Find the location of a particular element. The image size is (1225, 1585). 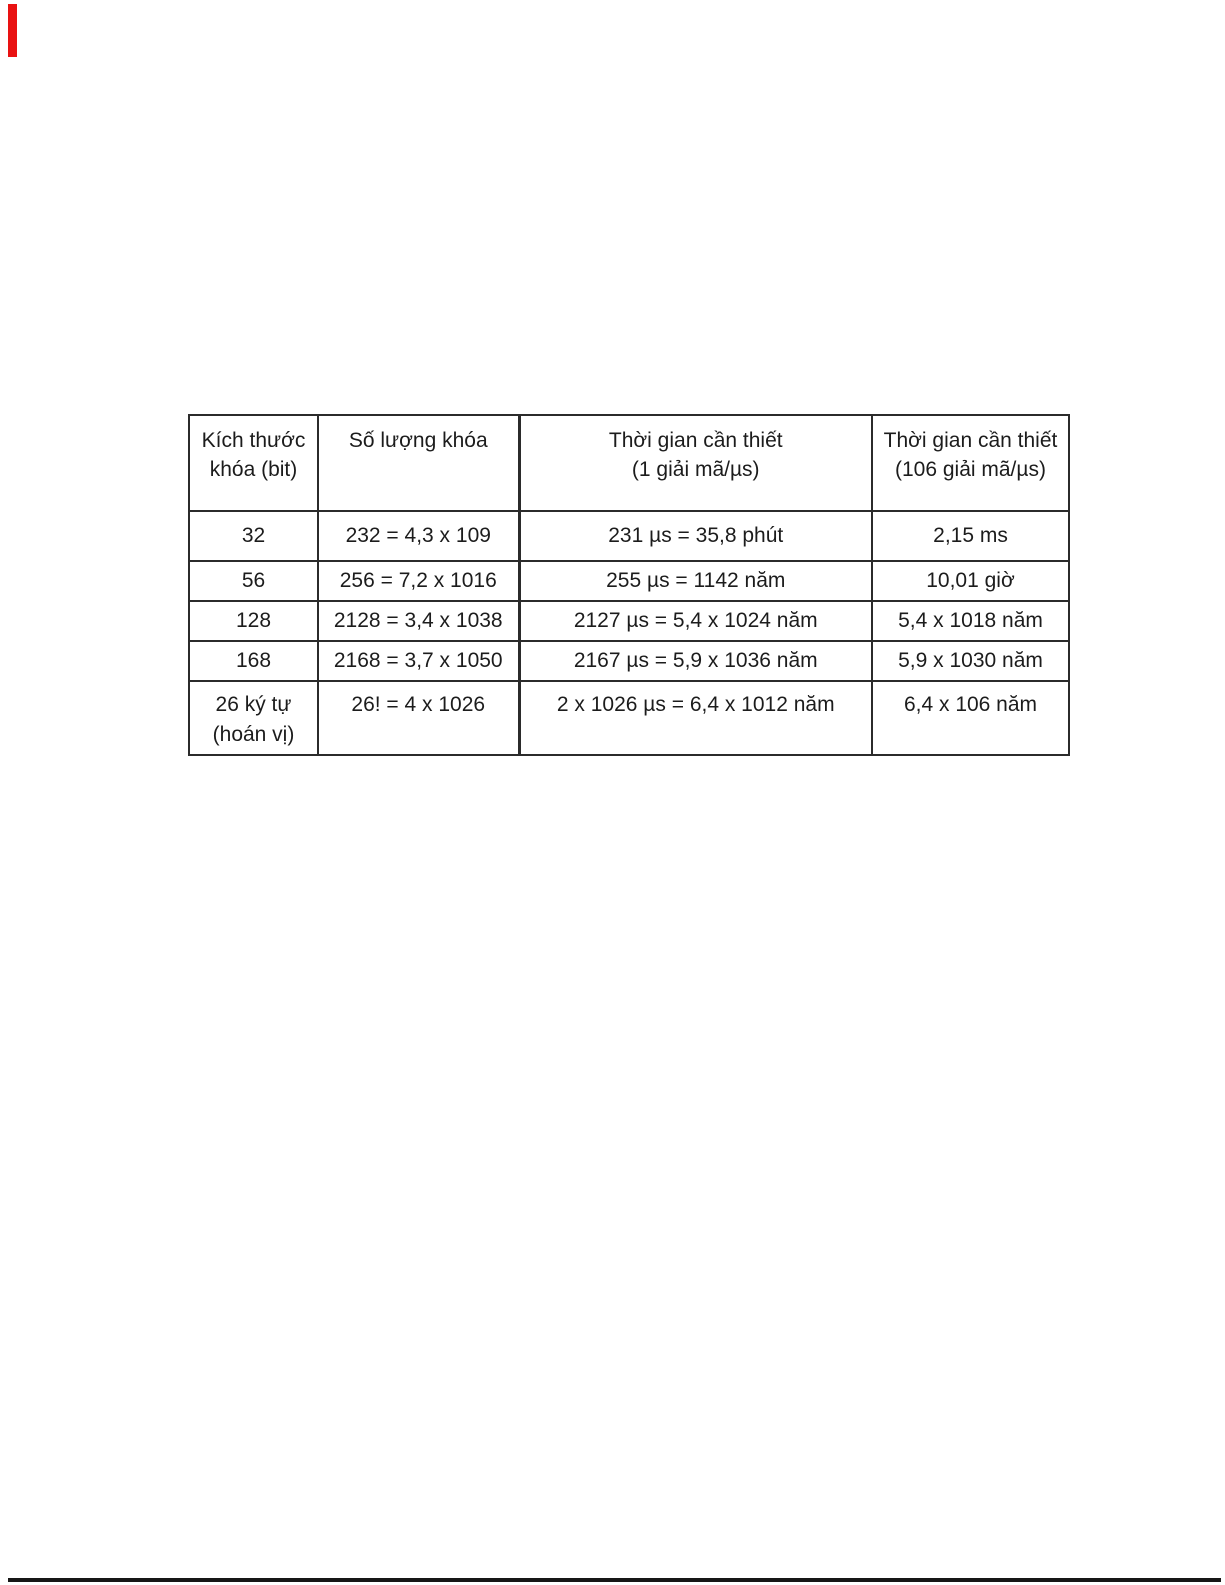

table-cell: 231 µs = 35,8 phút is located at coordinates (695, 536).